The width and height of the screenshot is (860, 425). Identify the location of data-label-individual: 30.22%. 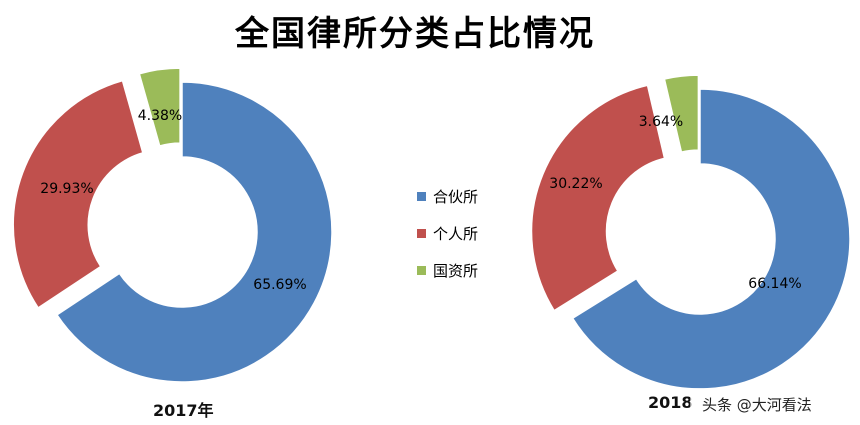
(575, 184).